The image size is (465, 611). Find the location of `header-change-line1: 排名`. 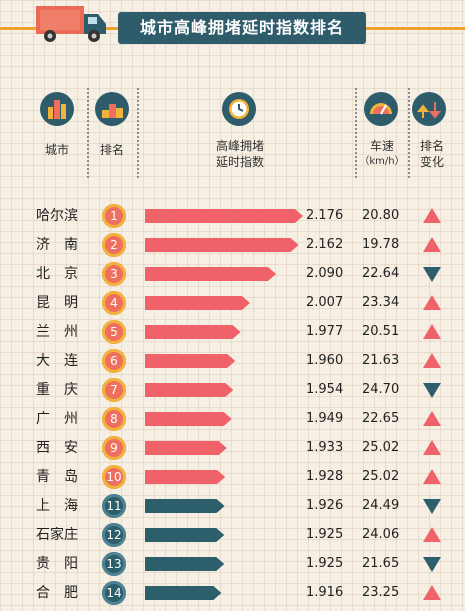

header-change-line1: 排名 is located at coordinates (431, 146).